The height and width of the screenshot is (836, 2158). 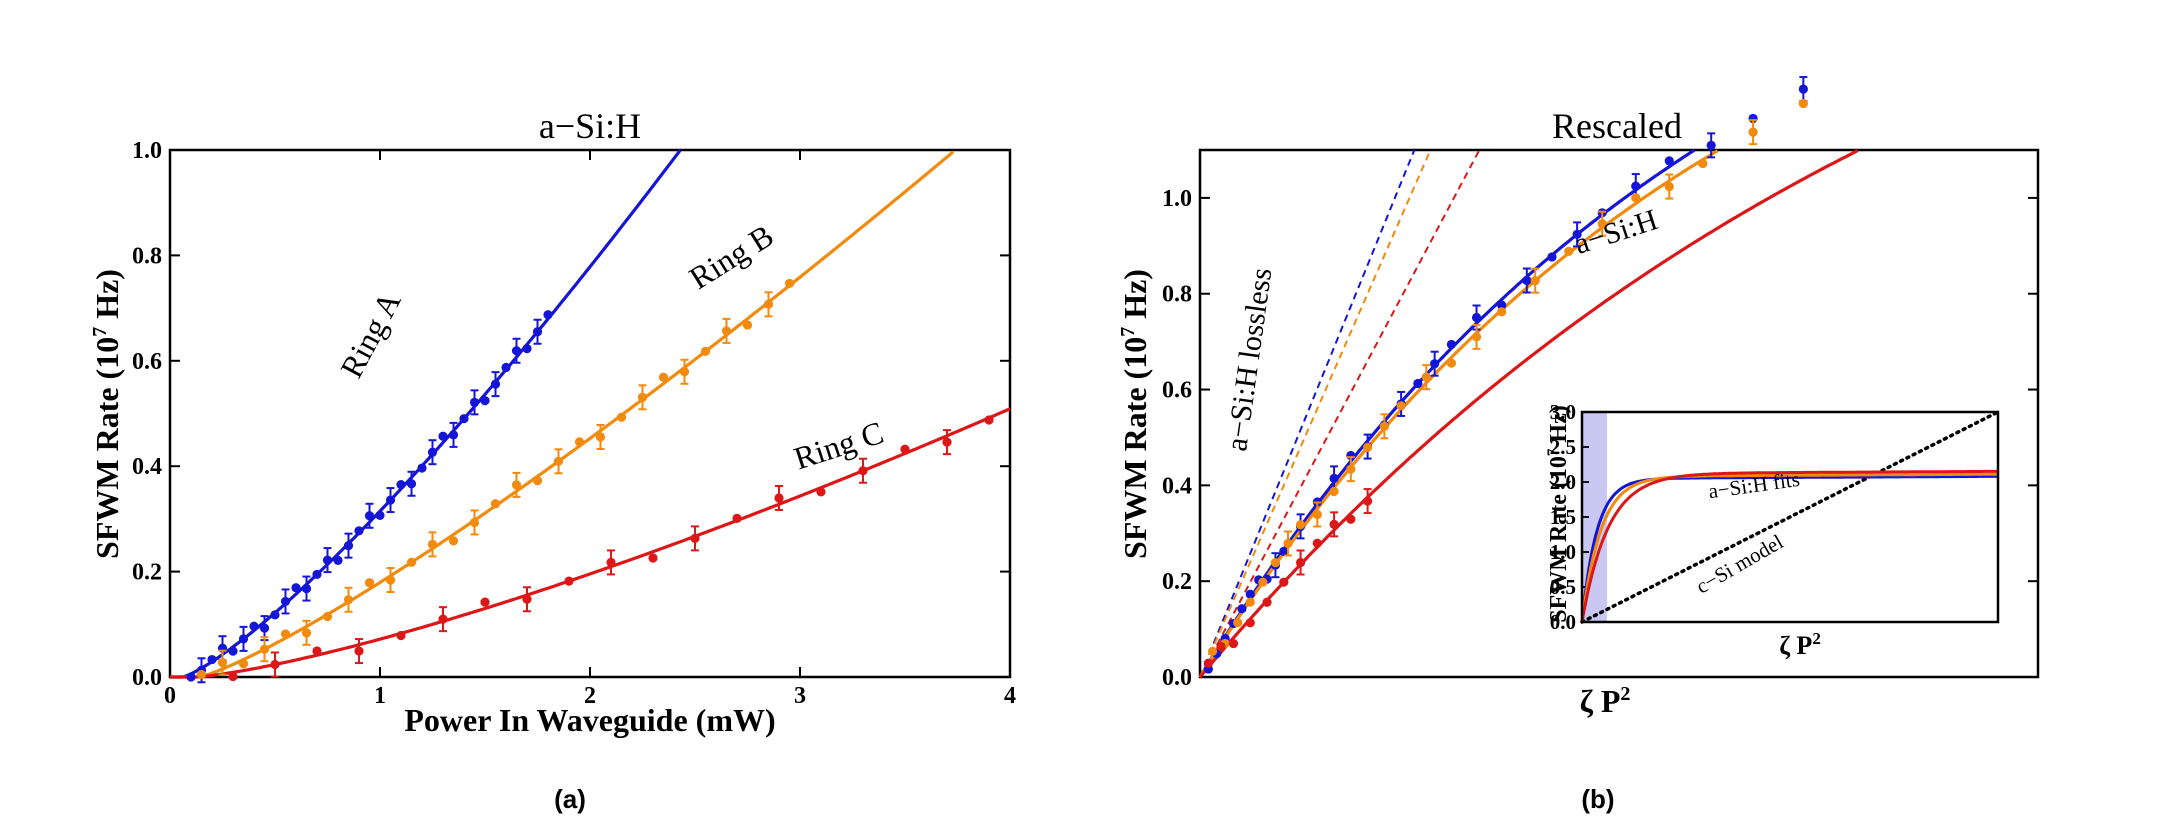 What do you see at coordinates (1558, 513) in the screenshot?
I see `inset-y-axis-label: SFWM Rate (107 Hz)` at bounding box center [1558, 513].